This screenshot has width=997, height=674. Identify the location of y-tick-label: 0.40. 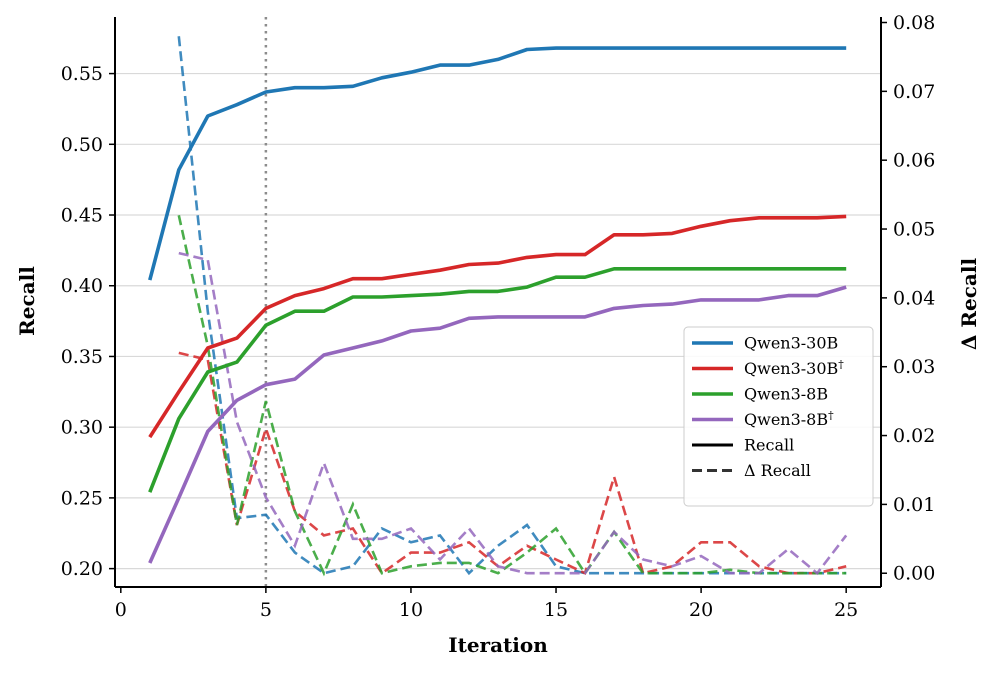
(82, 286).